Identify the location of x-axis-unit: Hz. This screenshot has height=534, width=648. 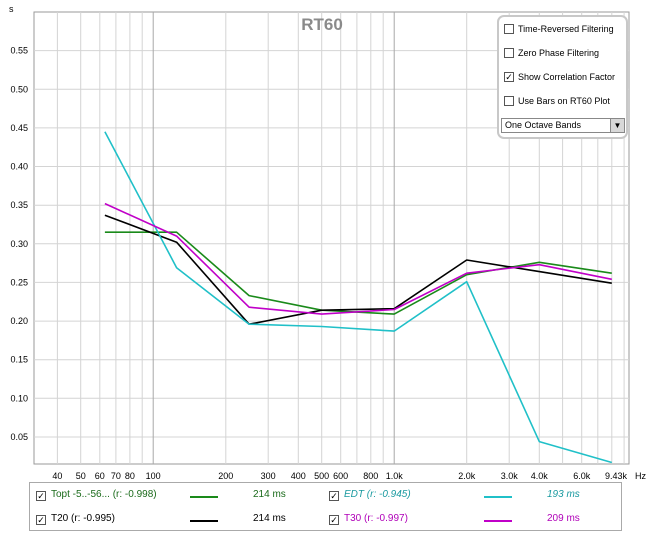
(640, 475).